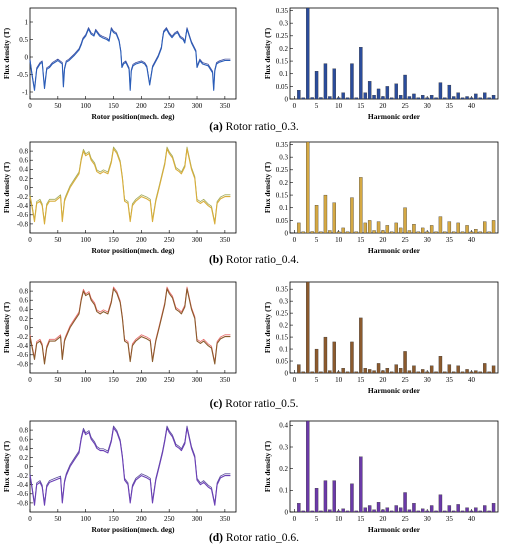 The image size is (508, 555). Describe the element at coordinates (472, 240) in the screenshot. I see `chart-b-bar-xtick-label-8: 40` at that location.